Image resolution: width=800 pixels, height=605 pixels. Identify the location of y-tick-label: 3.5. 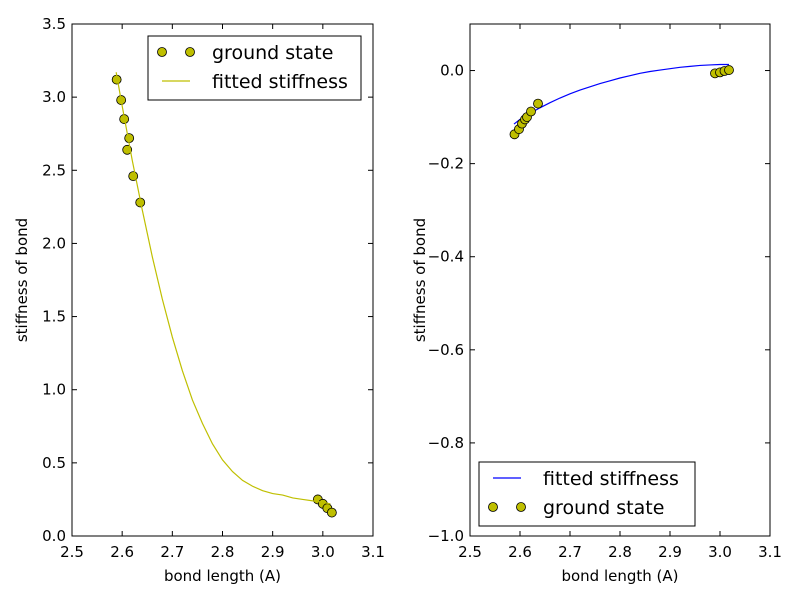
(54, 24).